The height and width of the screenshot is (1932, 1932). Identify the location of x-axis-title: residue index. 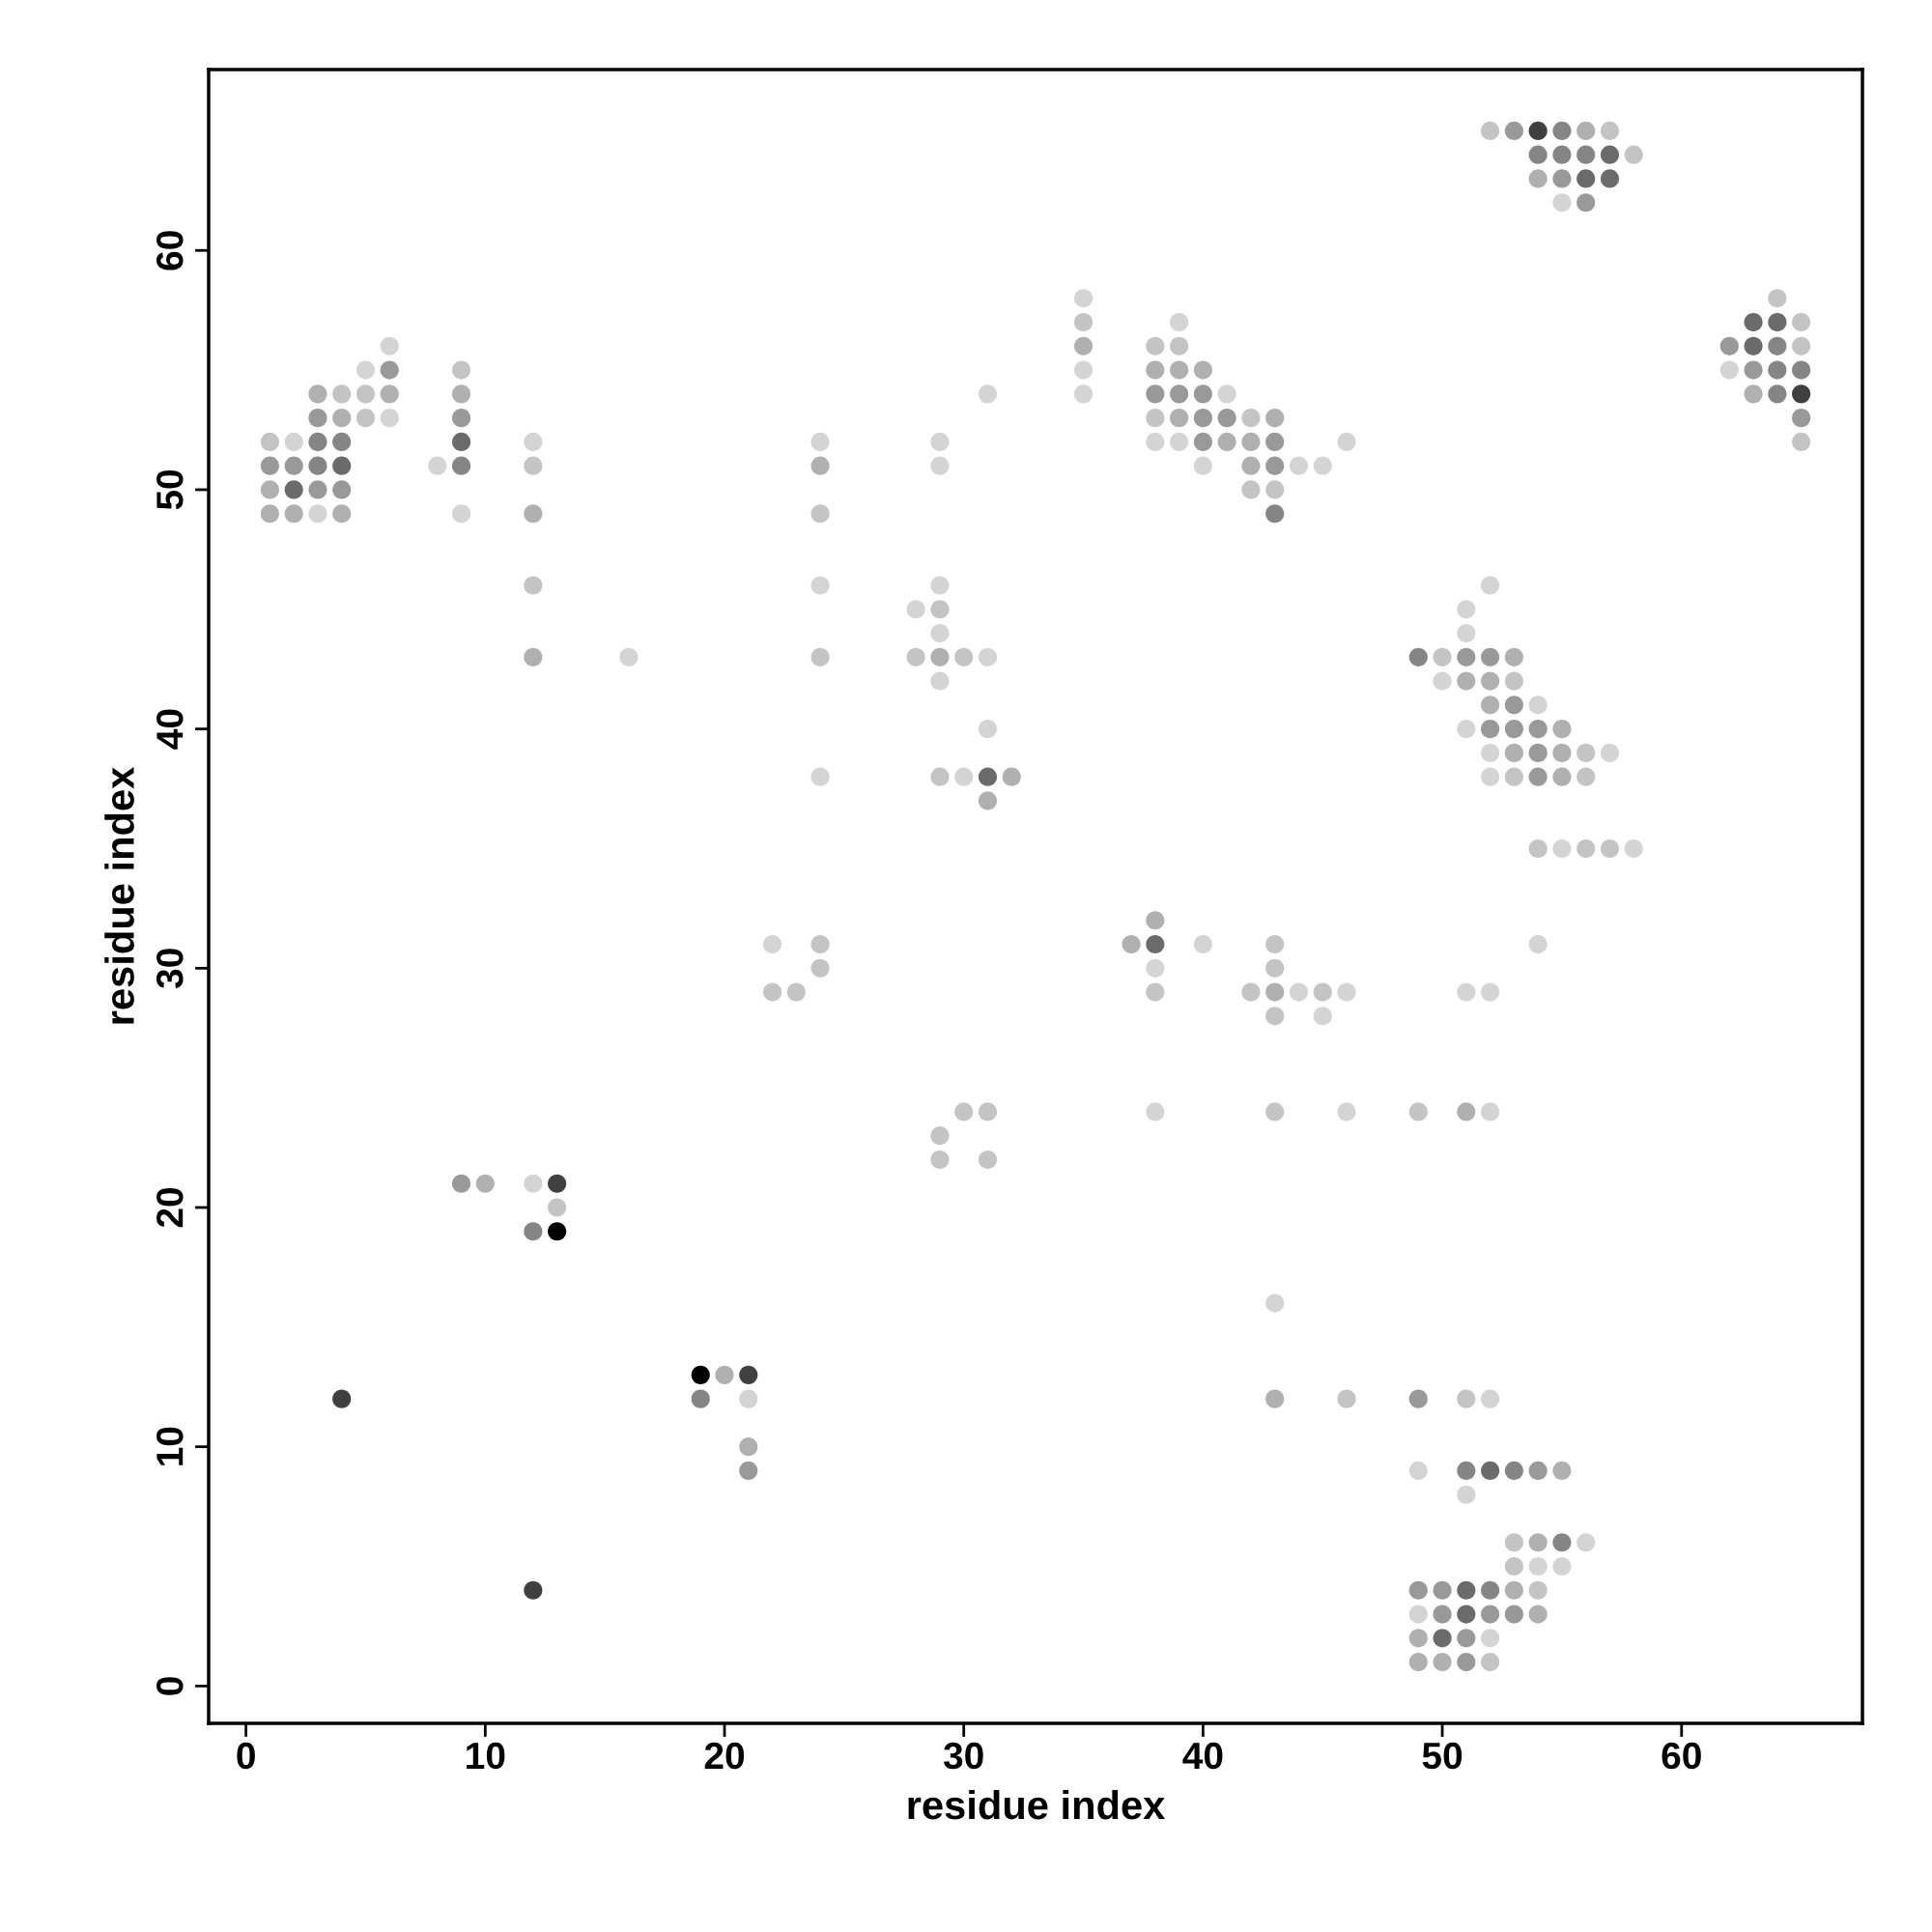
(1037, 1804).